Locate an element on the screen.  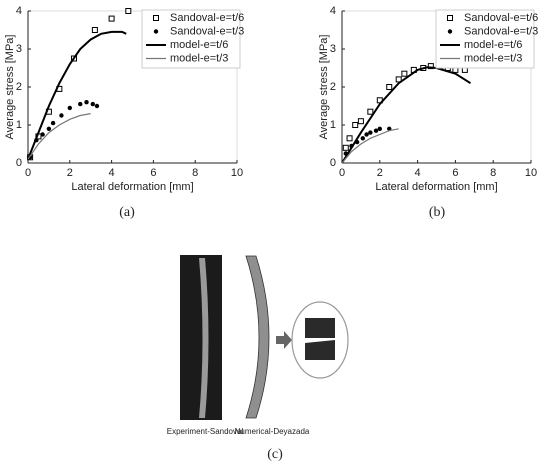
image-label: Numerical-Deyazada is located at coordinates (272, 431).